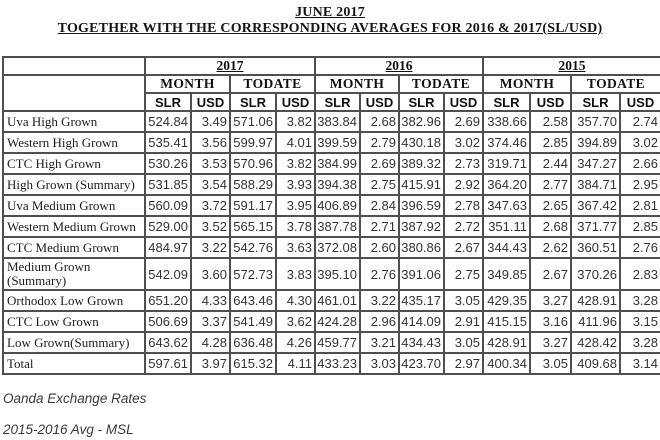 The width and height of the screenshot is (660, 440). I want to click on table-cell: 2.74, so click(639, 121).